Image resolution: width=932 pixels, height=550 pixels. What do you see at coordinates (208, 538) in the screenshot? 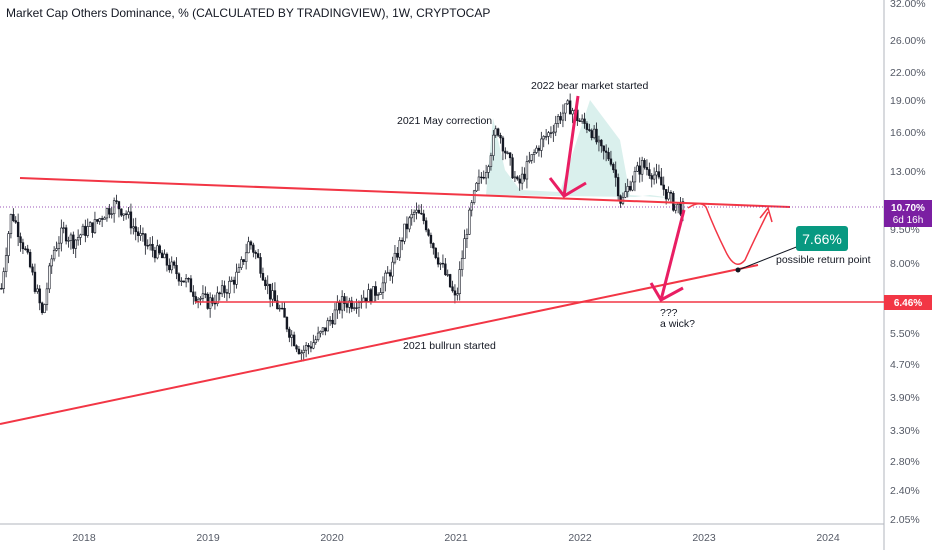
I see `x-tick-label: 2019` at bounding box center [208, 538].